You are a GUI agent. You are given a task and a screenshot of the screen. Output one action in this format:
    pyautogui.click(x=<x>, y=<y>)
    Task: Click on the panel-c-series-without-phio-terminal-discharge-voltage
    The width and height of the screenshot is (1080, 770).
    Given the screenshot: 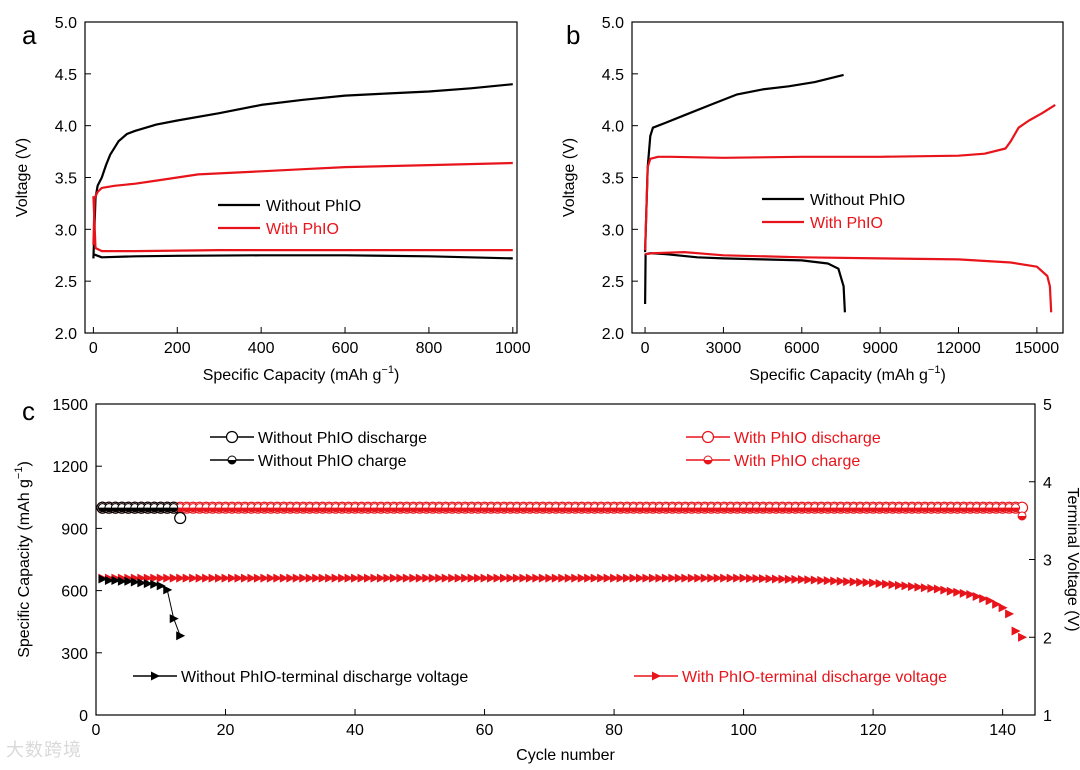 What is the action you would take?
    pyautogui.click(x=142, y=607)
    